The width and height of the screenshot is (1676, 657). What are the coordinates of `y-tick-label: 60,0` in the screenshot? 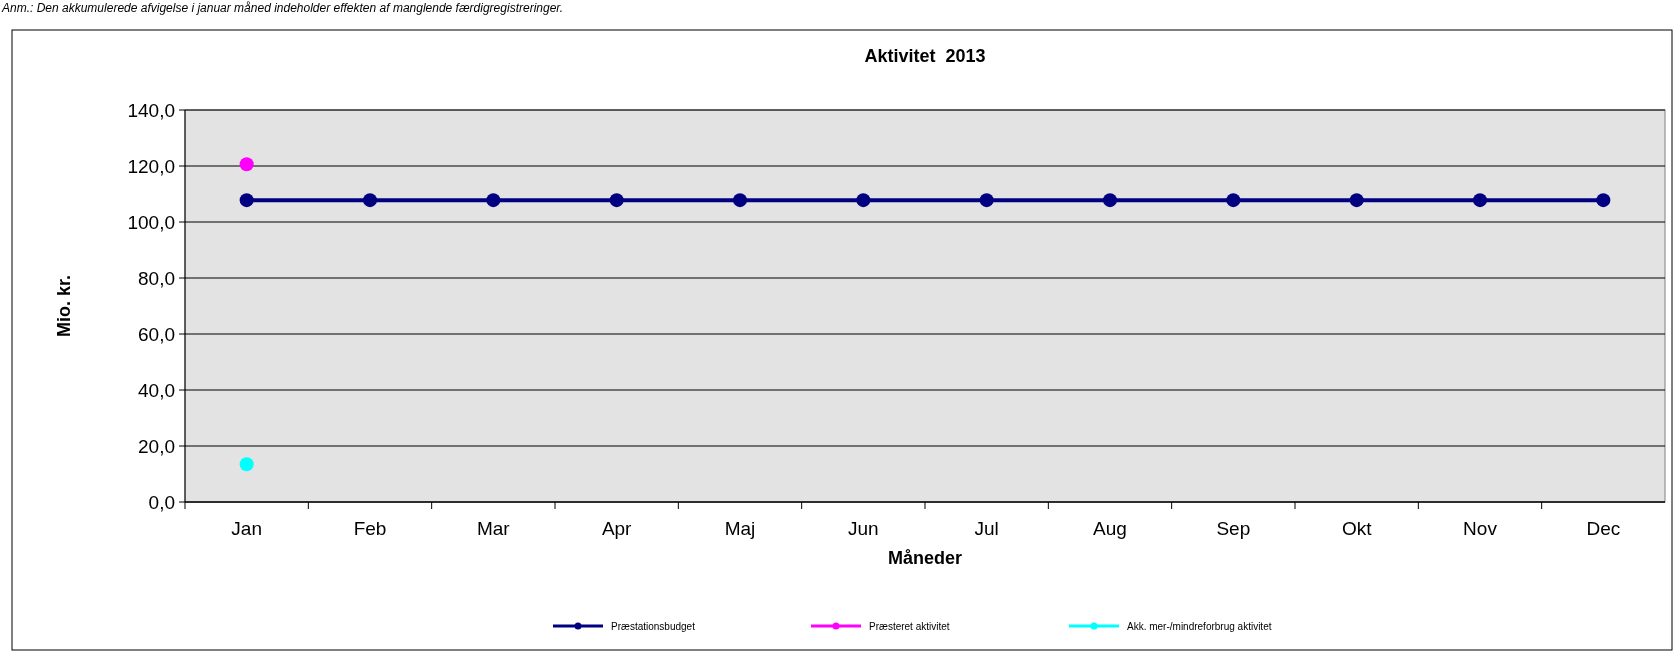 It's located at (156, 334).